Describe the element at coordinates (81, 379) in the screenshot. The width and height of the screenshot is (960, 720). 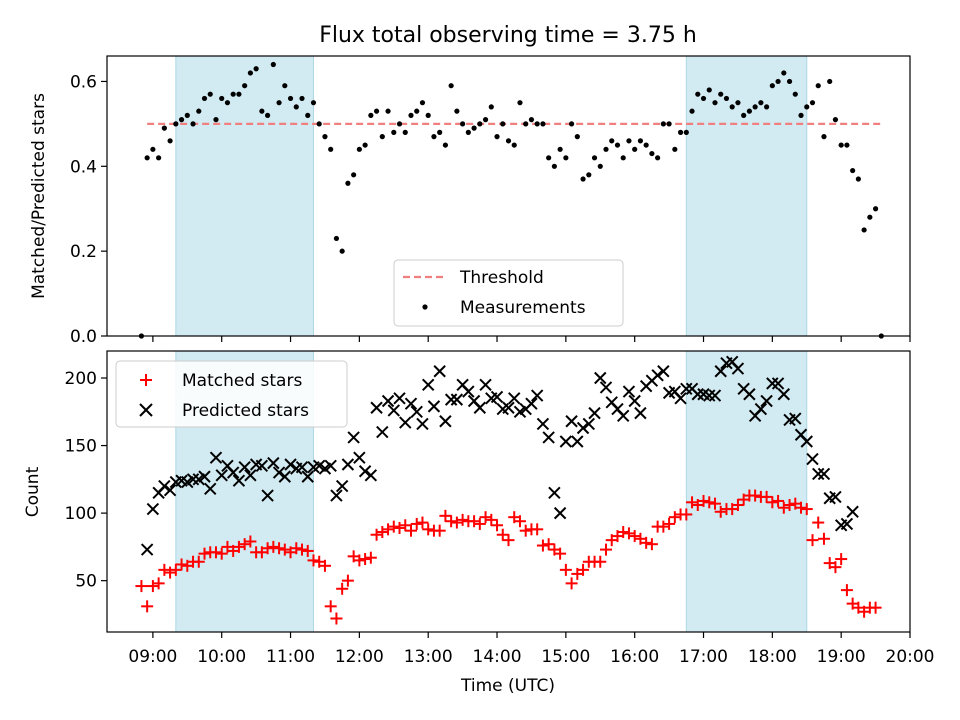
I see `bottom-y-tick-label: 200` at that location.